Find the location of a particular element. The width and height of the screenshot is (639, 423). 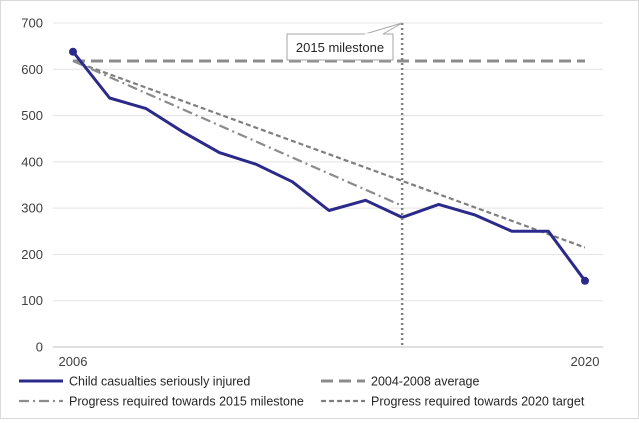

y-tick-label: 200 is located at coordinates (32, 254).